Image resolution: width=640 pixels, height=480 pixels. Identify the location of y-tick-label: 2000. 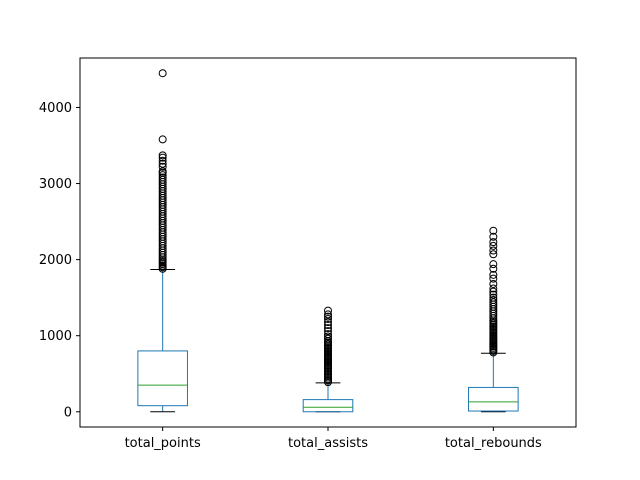
(55, 260).